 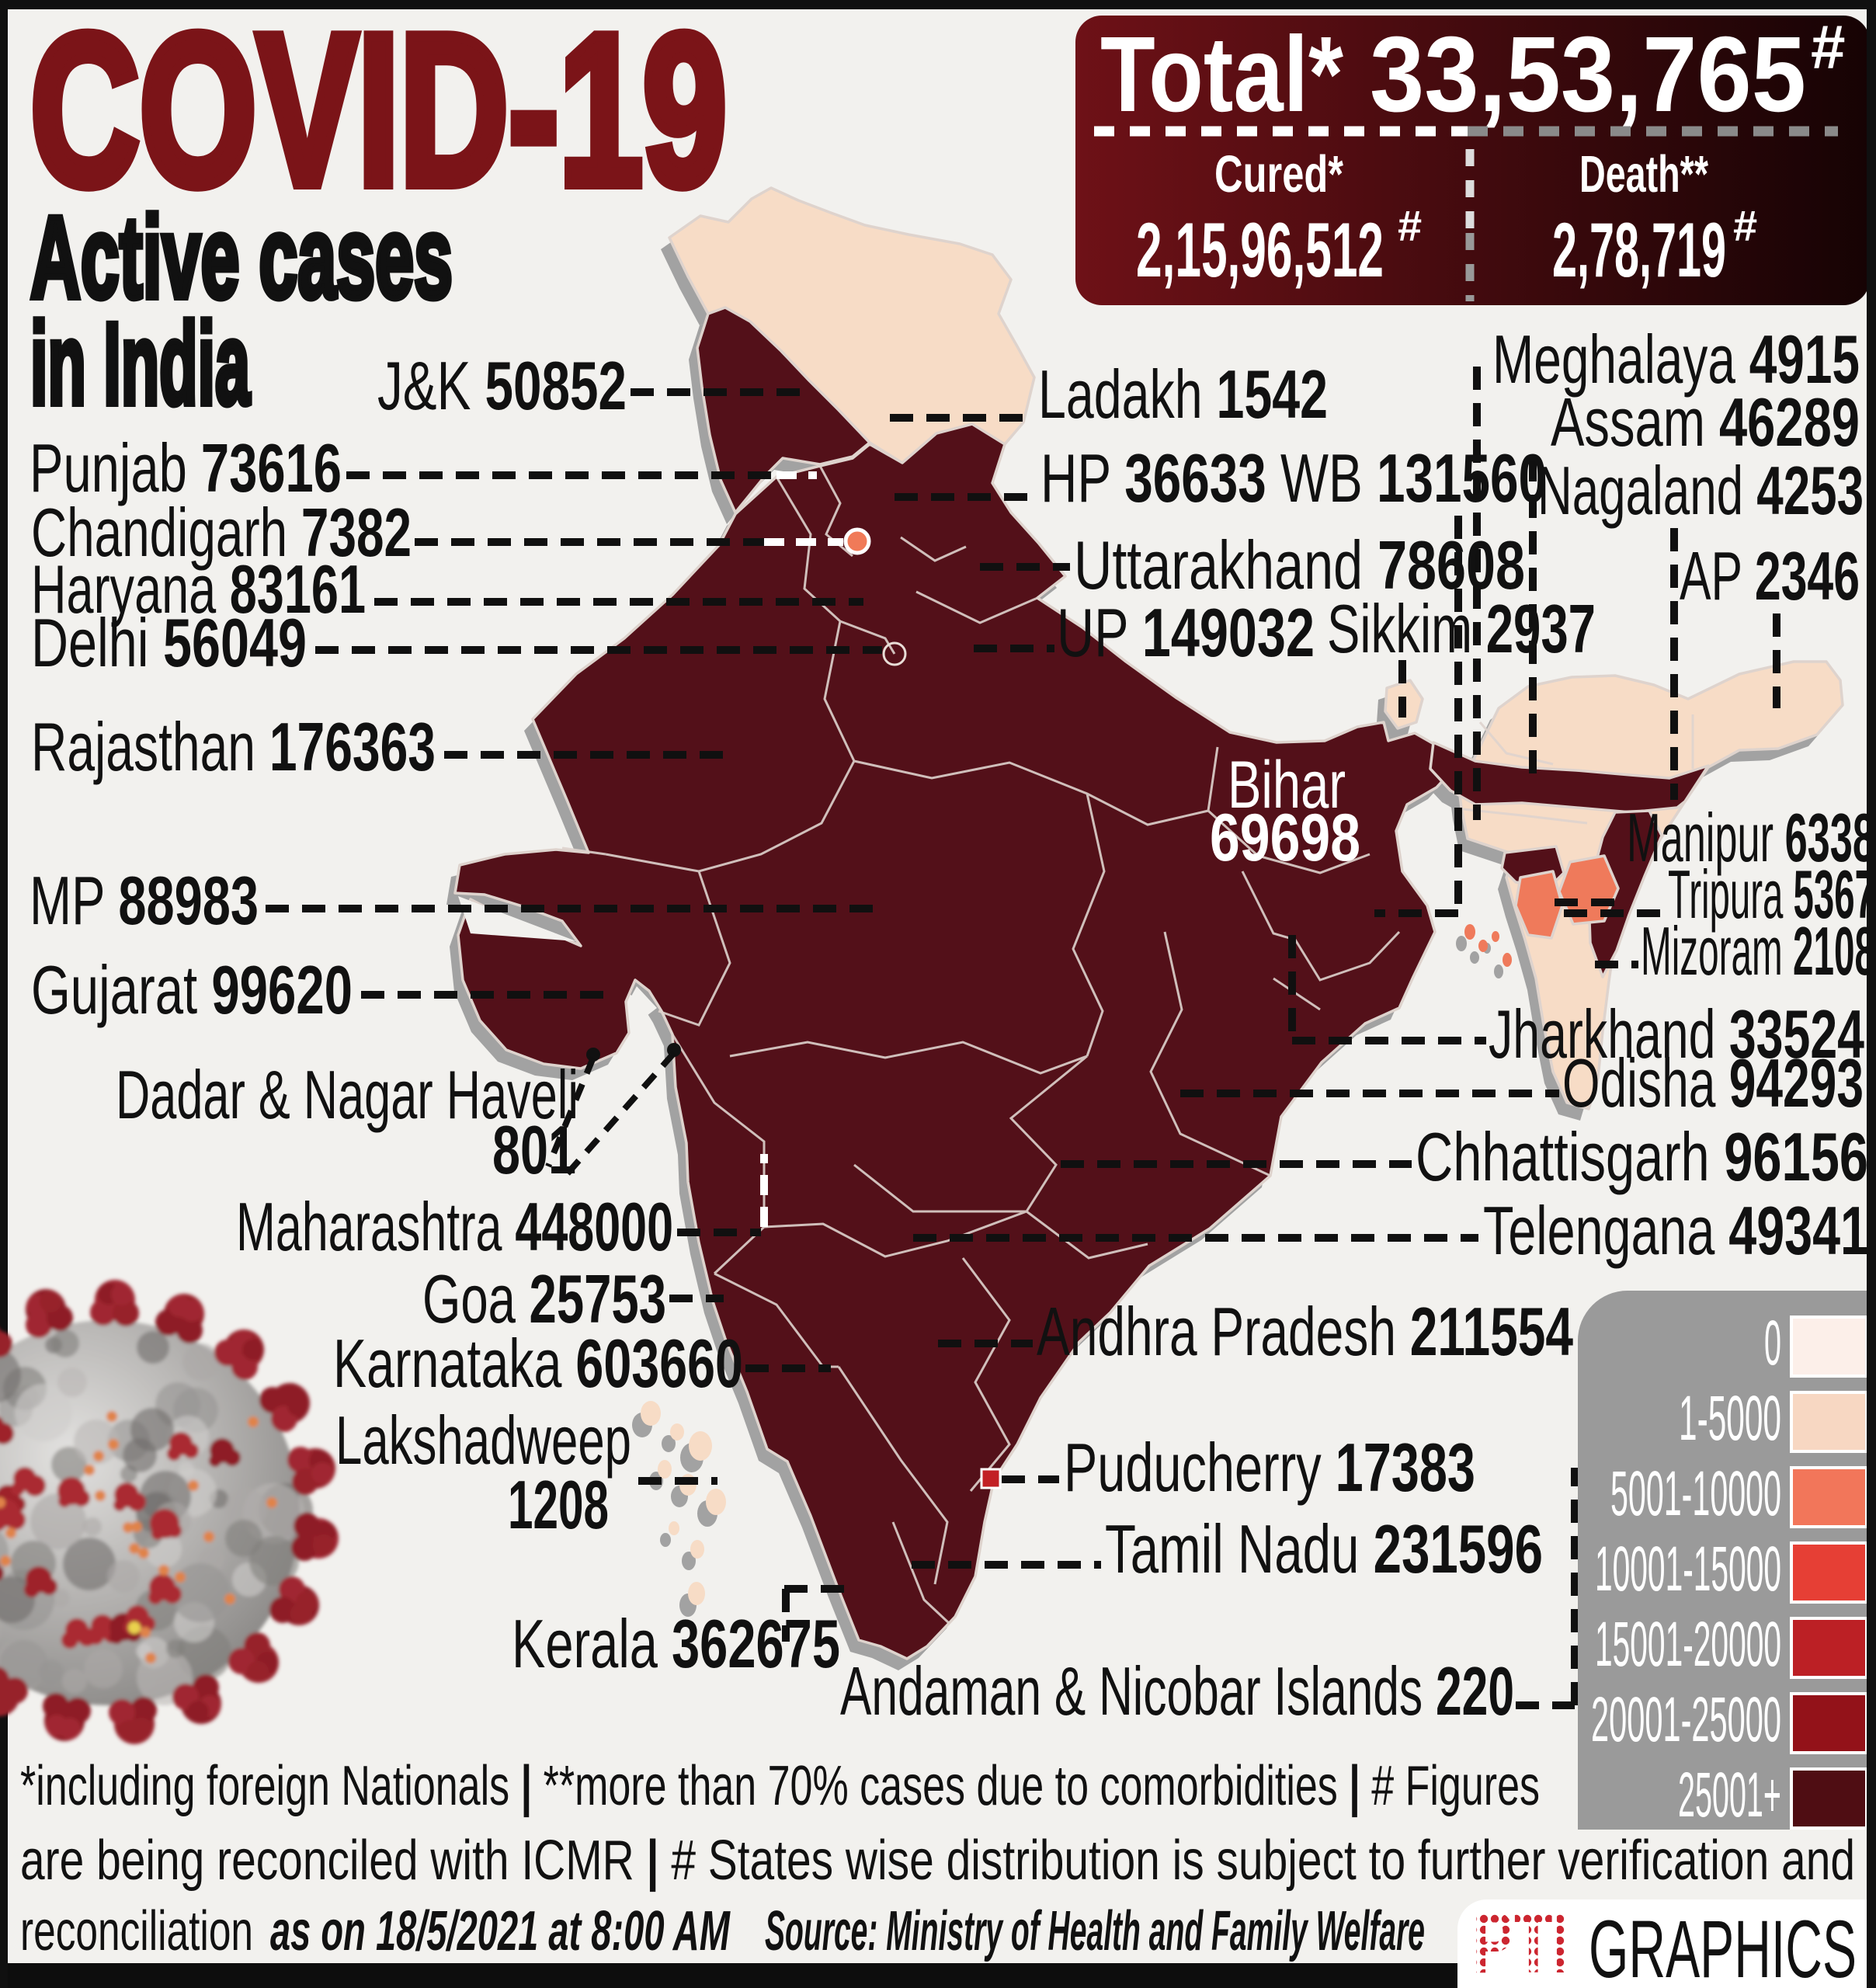 What do you see at coordinates (1688, 1569) in the screenshot?
I see `svg-text: 10001-15000` at bounding box center [1688, 1569].